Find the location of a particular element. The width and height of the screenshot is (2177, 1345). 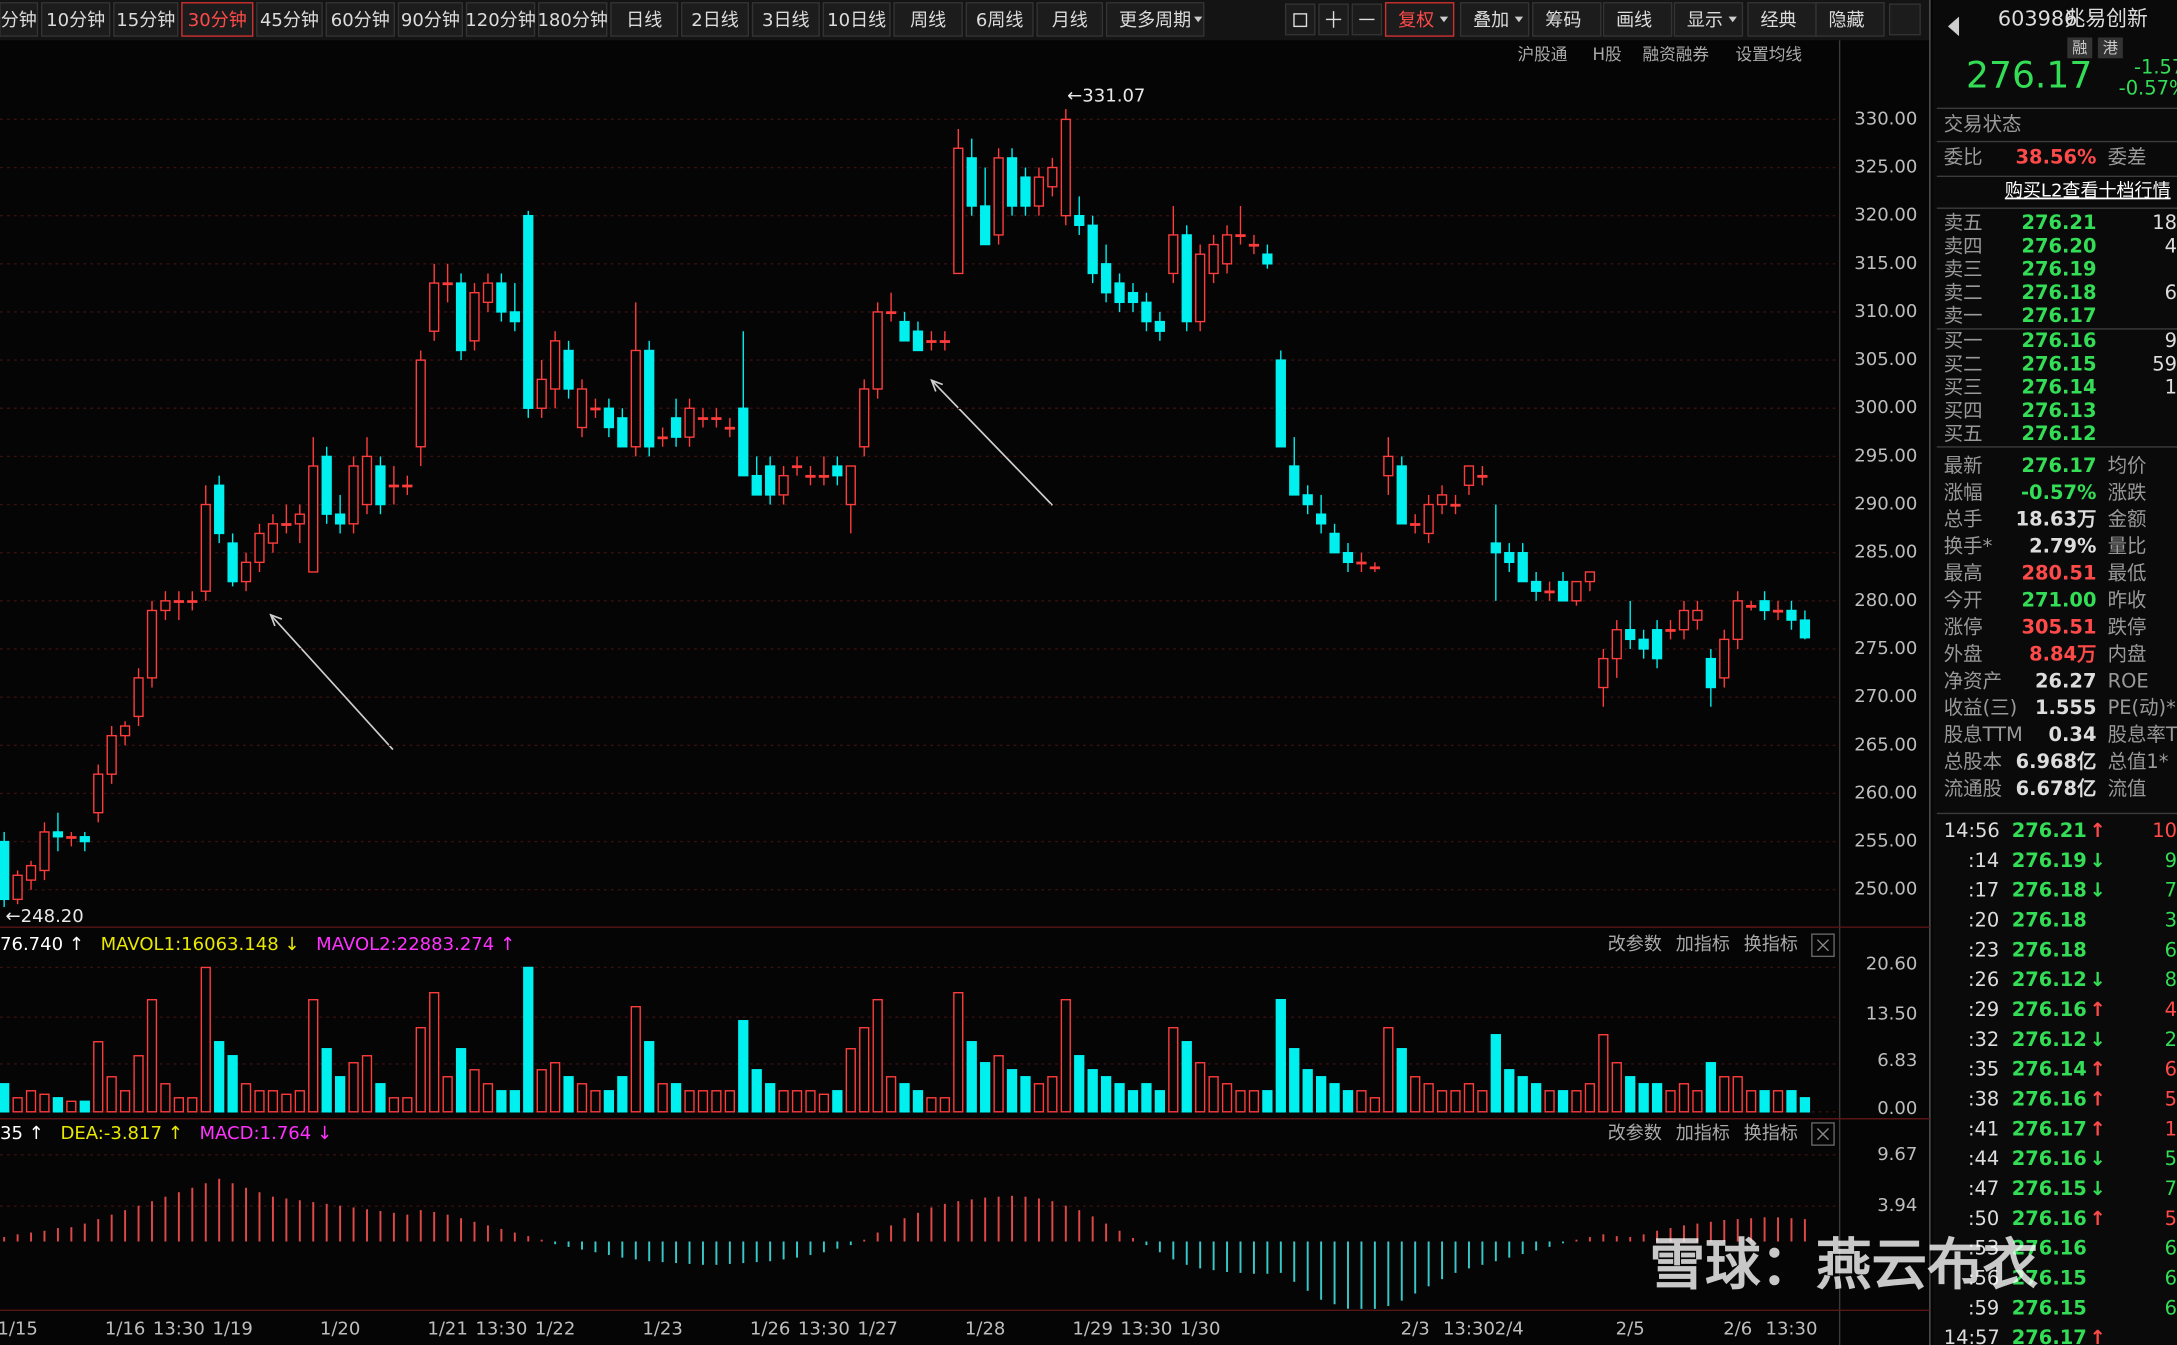

period-label: 2日线 is located at coordinates (715, 20).